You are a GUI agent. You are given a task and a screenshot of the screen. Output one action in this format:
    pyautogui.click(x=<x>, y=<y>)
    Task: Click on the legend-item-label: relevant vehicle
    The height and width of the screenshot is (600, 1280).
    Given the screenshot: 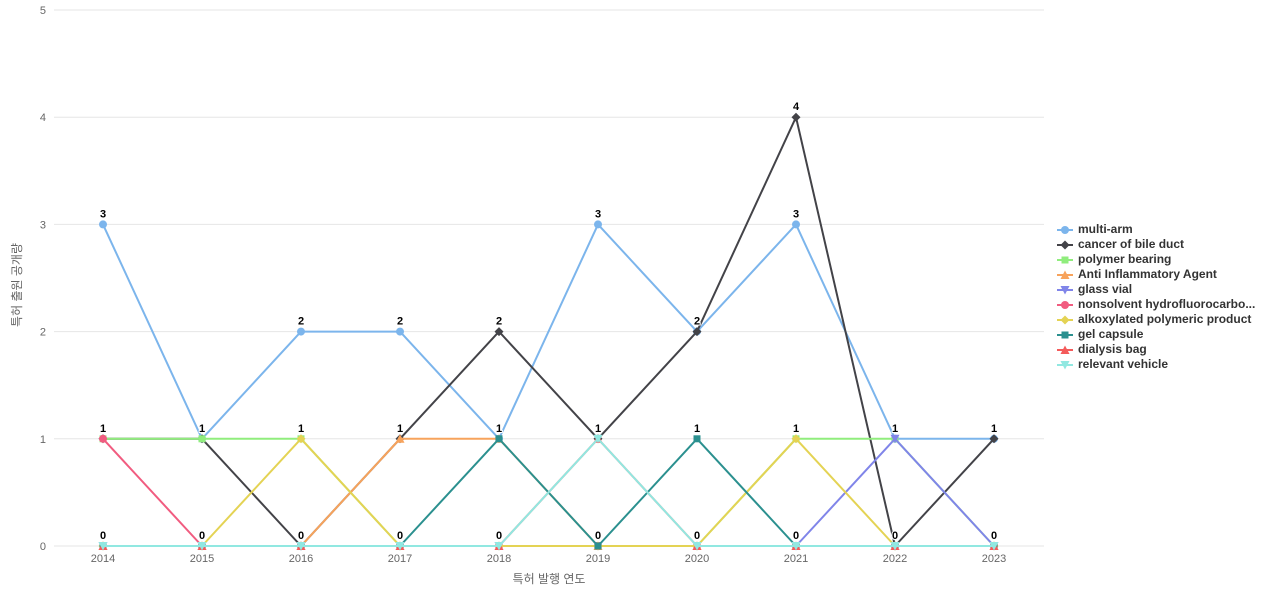 What is the action you would take?
    pyautogui.click(x=1123, y=364)
    